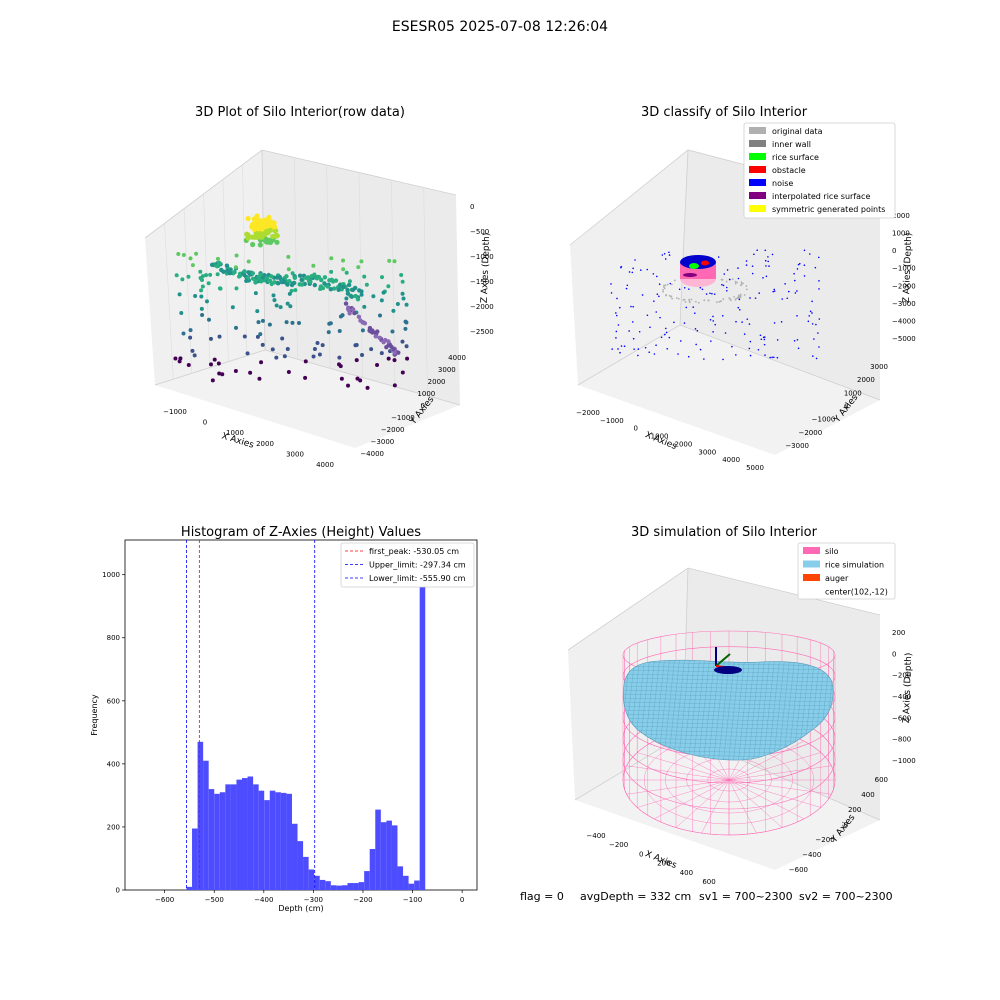 This screenshot has width=1000, height=1000. Describe the element at coordinates (417, 565) in the screenshot. I see `hist-legend-label: Upper_limit: -297.34 cm` at that location.